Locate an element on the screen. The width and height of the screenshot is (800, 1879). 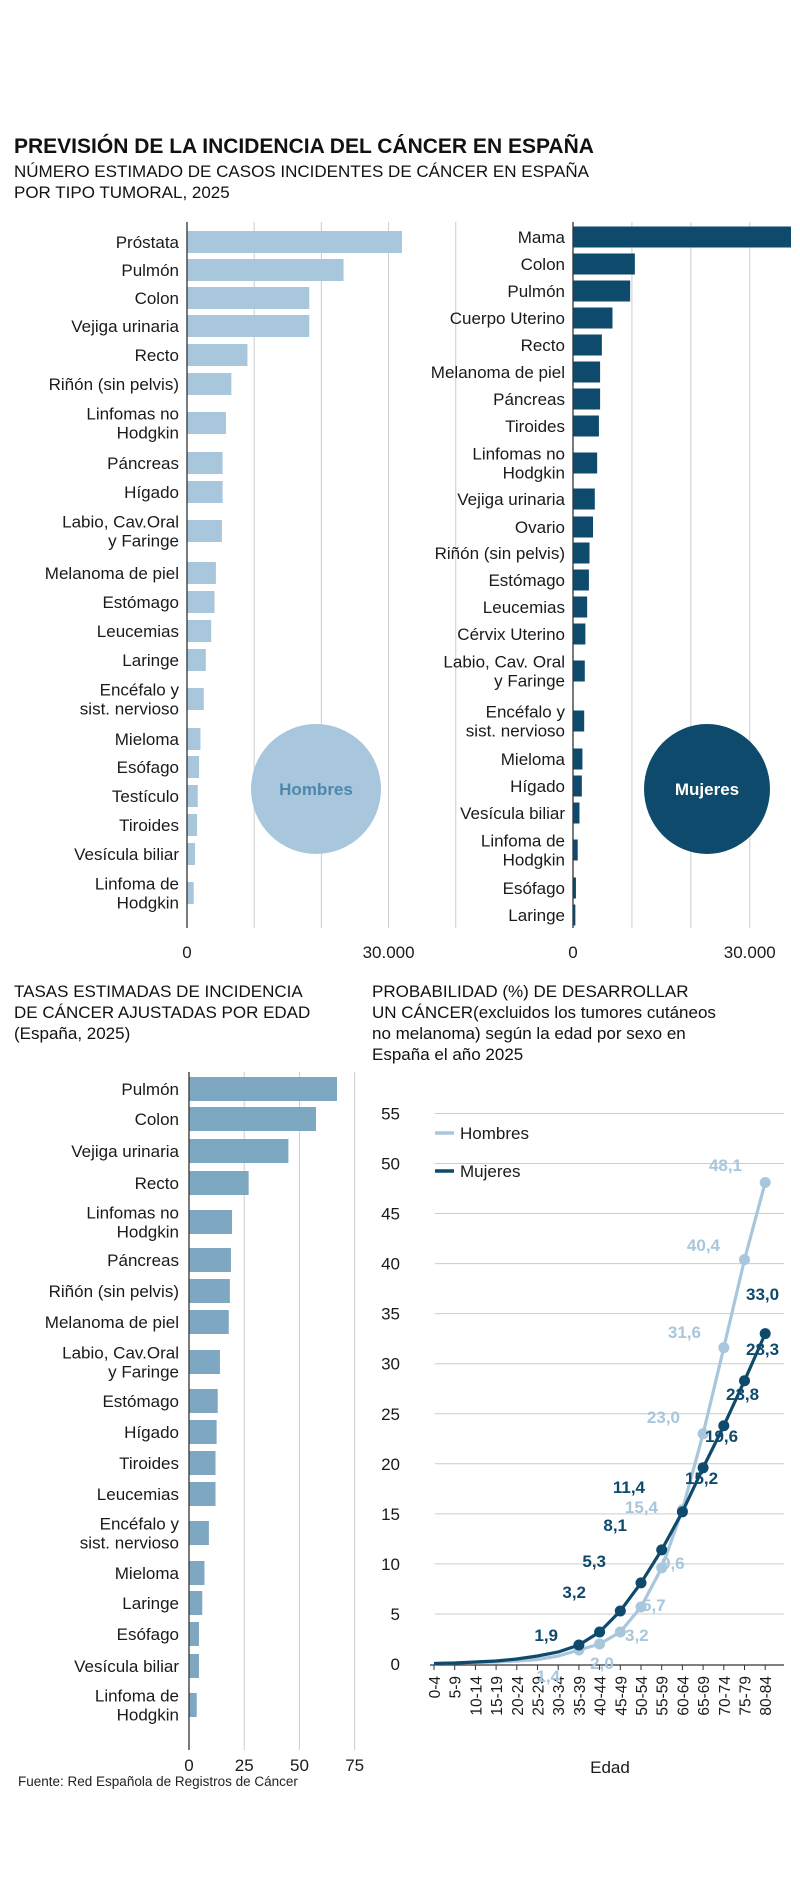
data-label-hombres: 48,1 is located at coordinates (725, 1165).